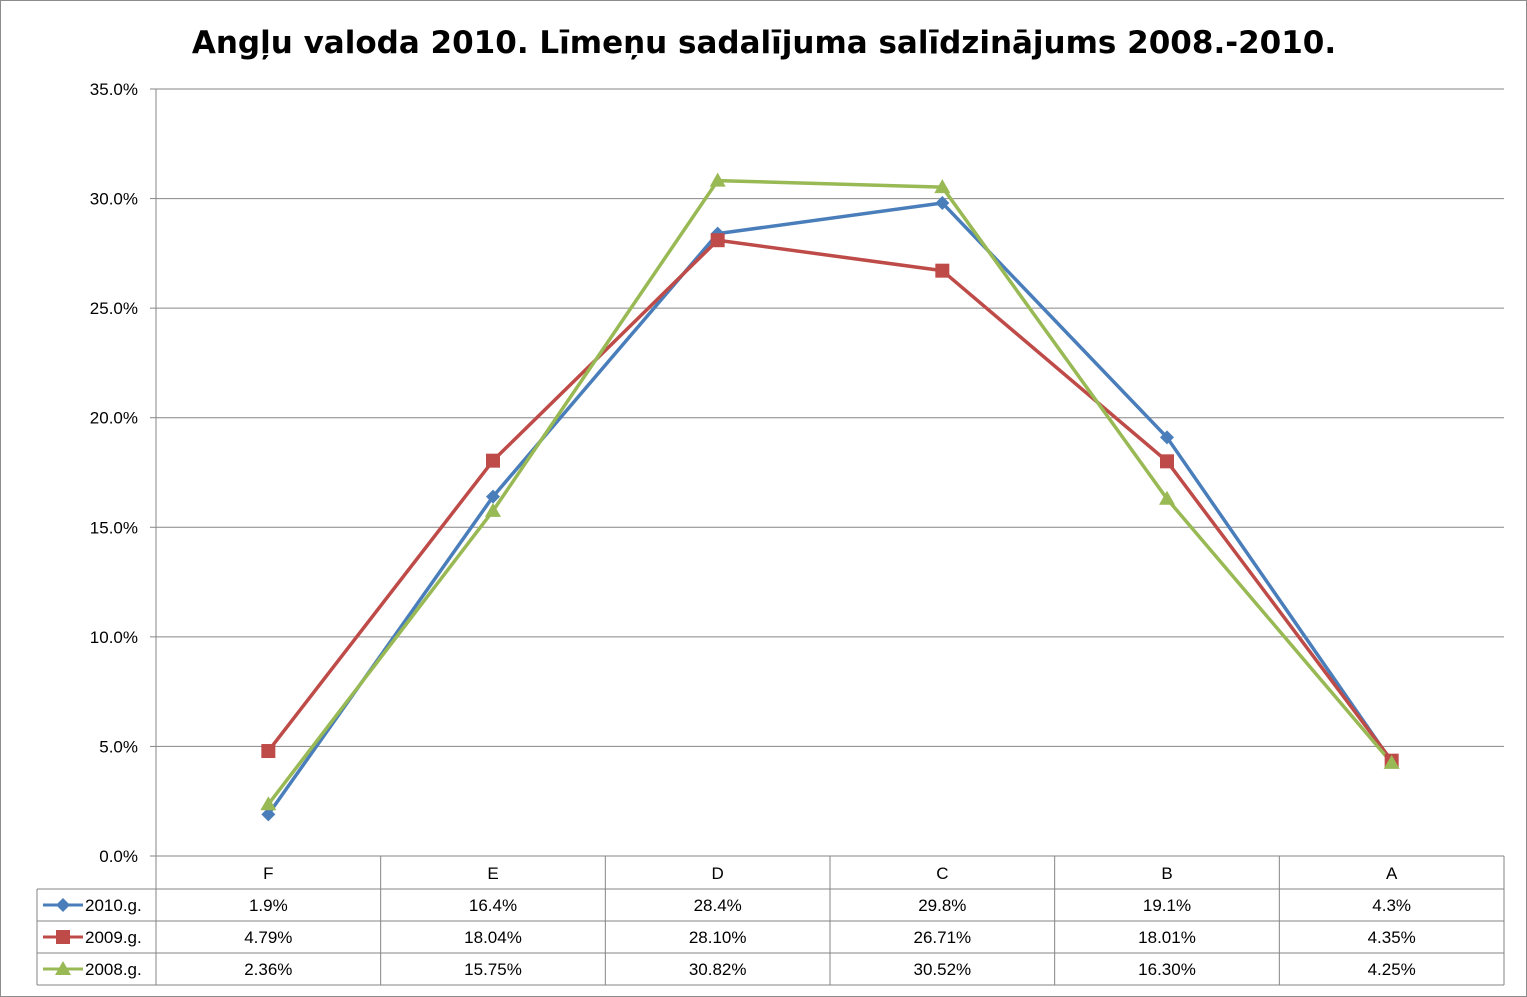 The image size is (1527, 997). What do you see at coordinates (113, 937) in the screenshot?
I see `legend-series-name: 2009.g.` at bounding box center [113, 937].